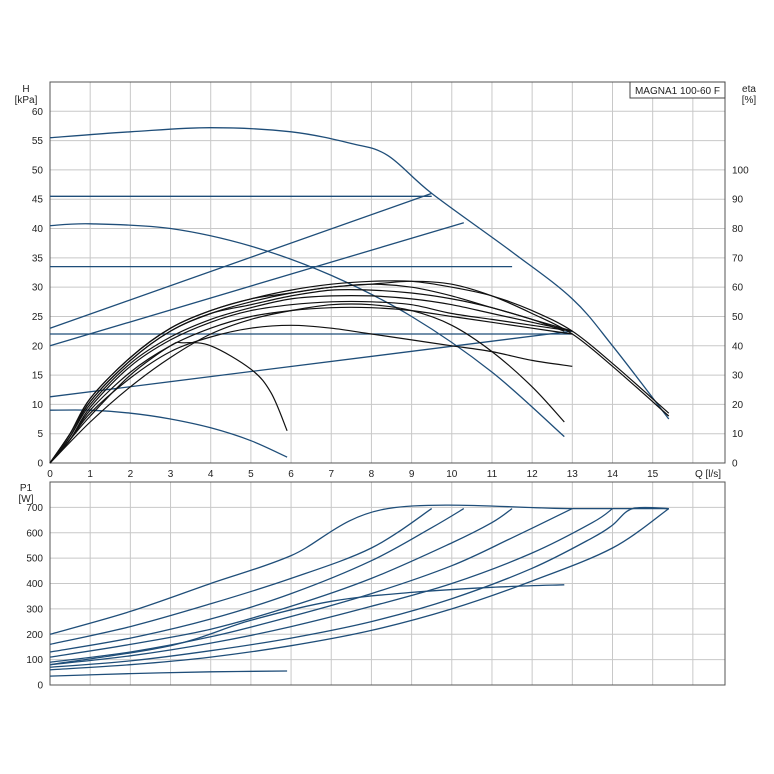 The image size is (774, 774). What do you see at coordinates (34, 660) in the screenshot?
I see `p1-tick-label: 100` at bounding box center [34, 660].